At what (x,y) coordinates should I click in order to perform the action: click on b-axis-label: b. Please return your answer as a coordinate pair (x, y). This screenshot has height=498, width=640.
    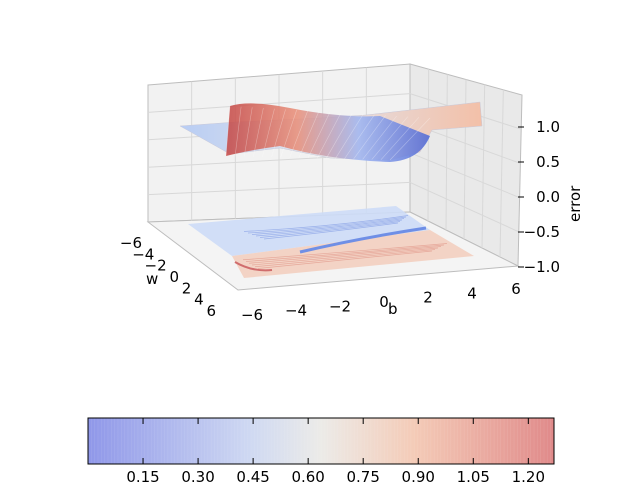
    Looking at the image, I should click on (393, 309).